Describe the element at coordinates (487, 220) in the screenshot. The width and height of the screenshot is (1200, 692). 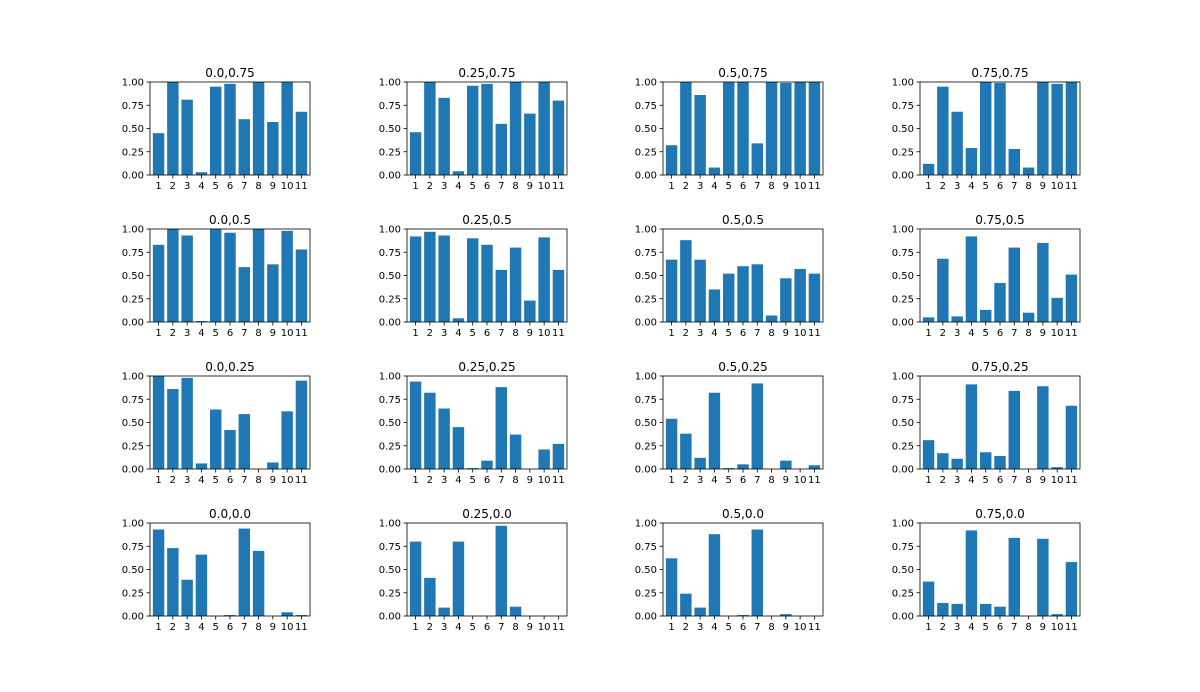
I see `subplot-title: 0.25,0.5` at that location.